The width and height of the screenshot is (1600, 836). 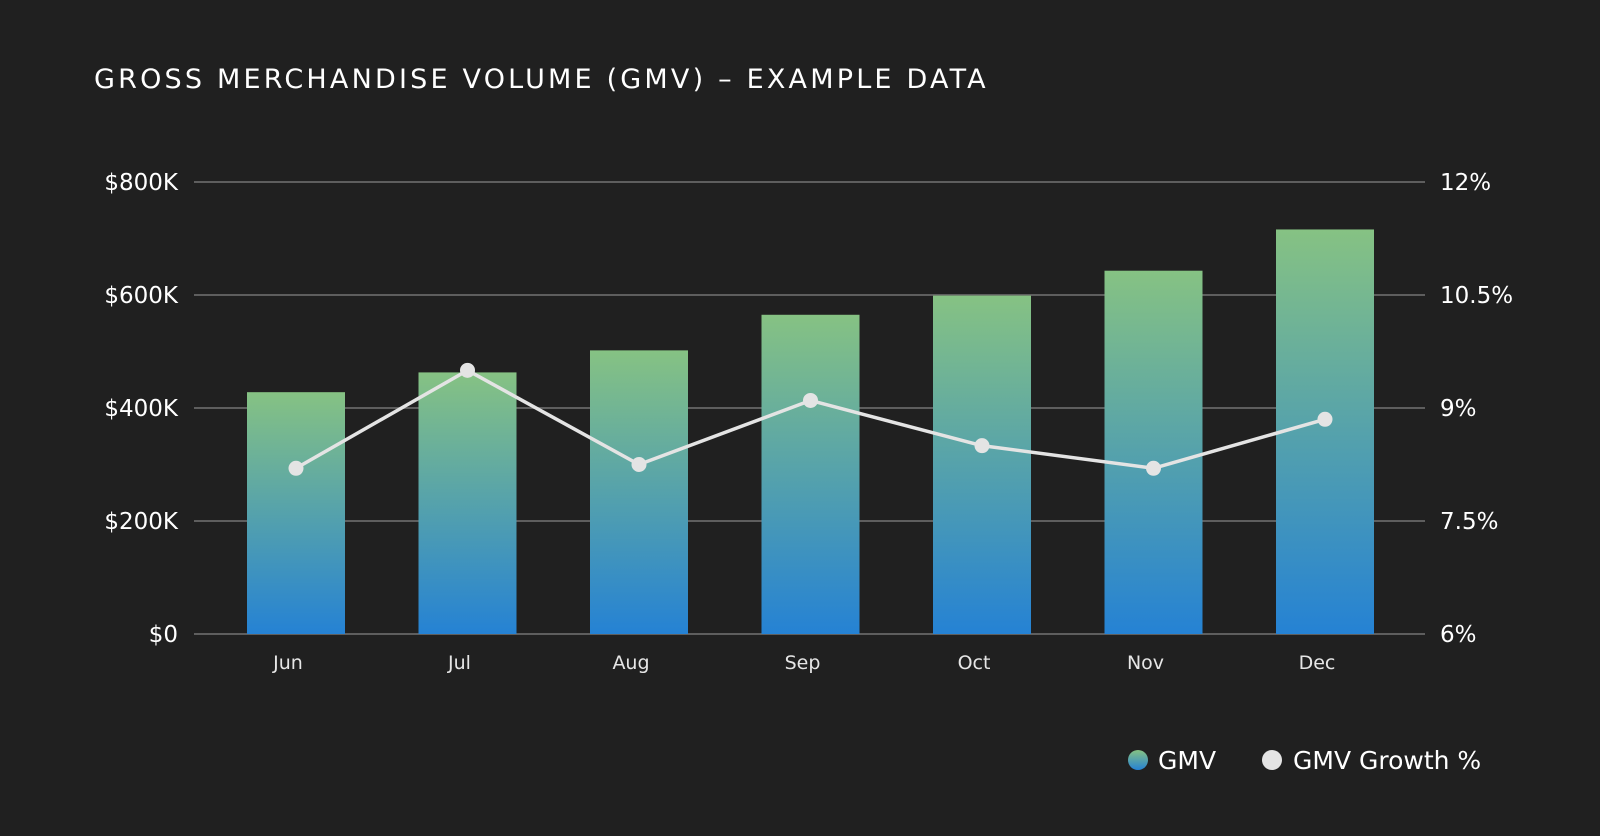 What do you see at coordinates (1272, 760) in the screenshot?
I see `legend-growth-marker` at bounding box center [1272, 760].